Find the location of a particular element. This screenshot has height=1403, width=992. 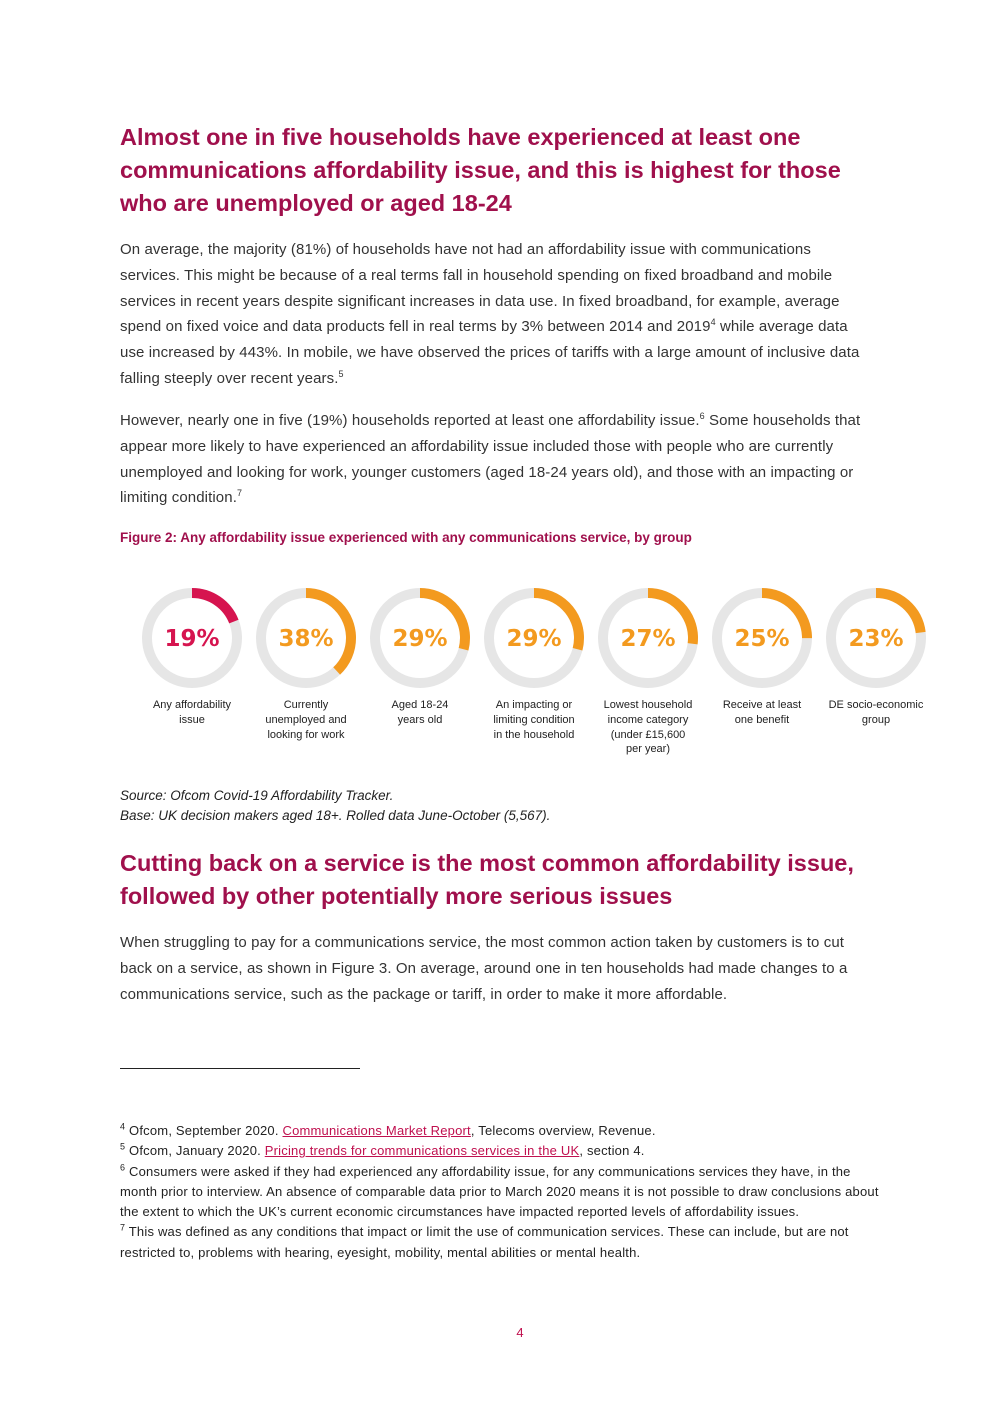

donut-value-label: 25% is located at coordinates (761, 639).